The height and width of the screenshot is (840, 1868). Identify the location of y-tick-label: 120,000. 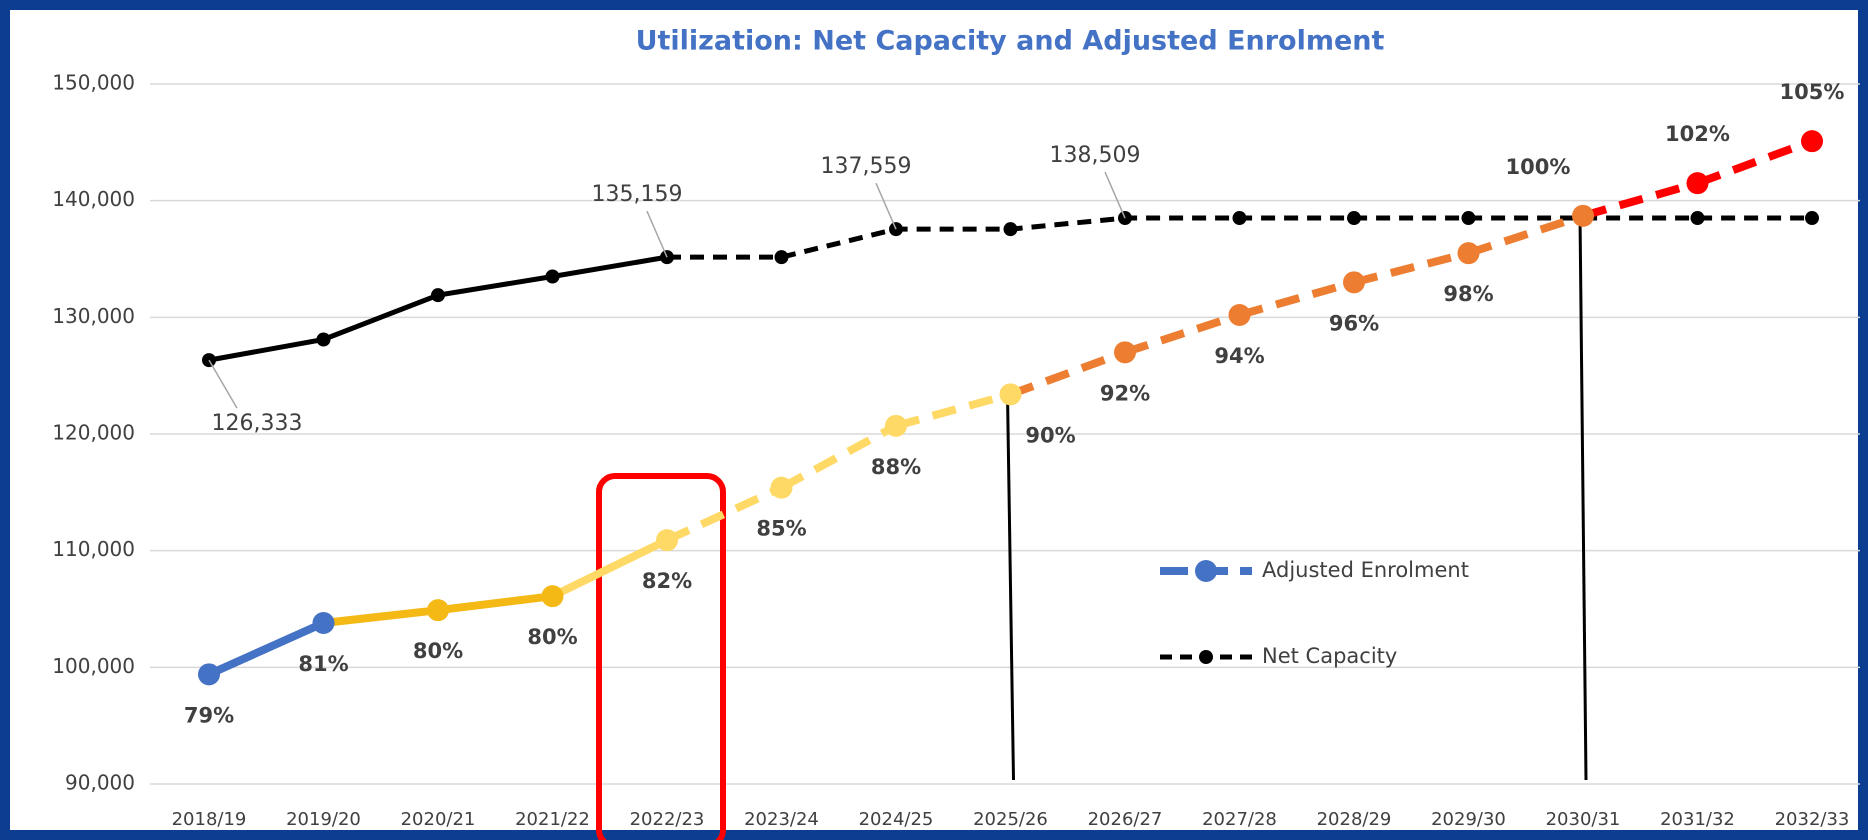
(93, 433).